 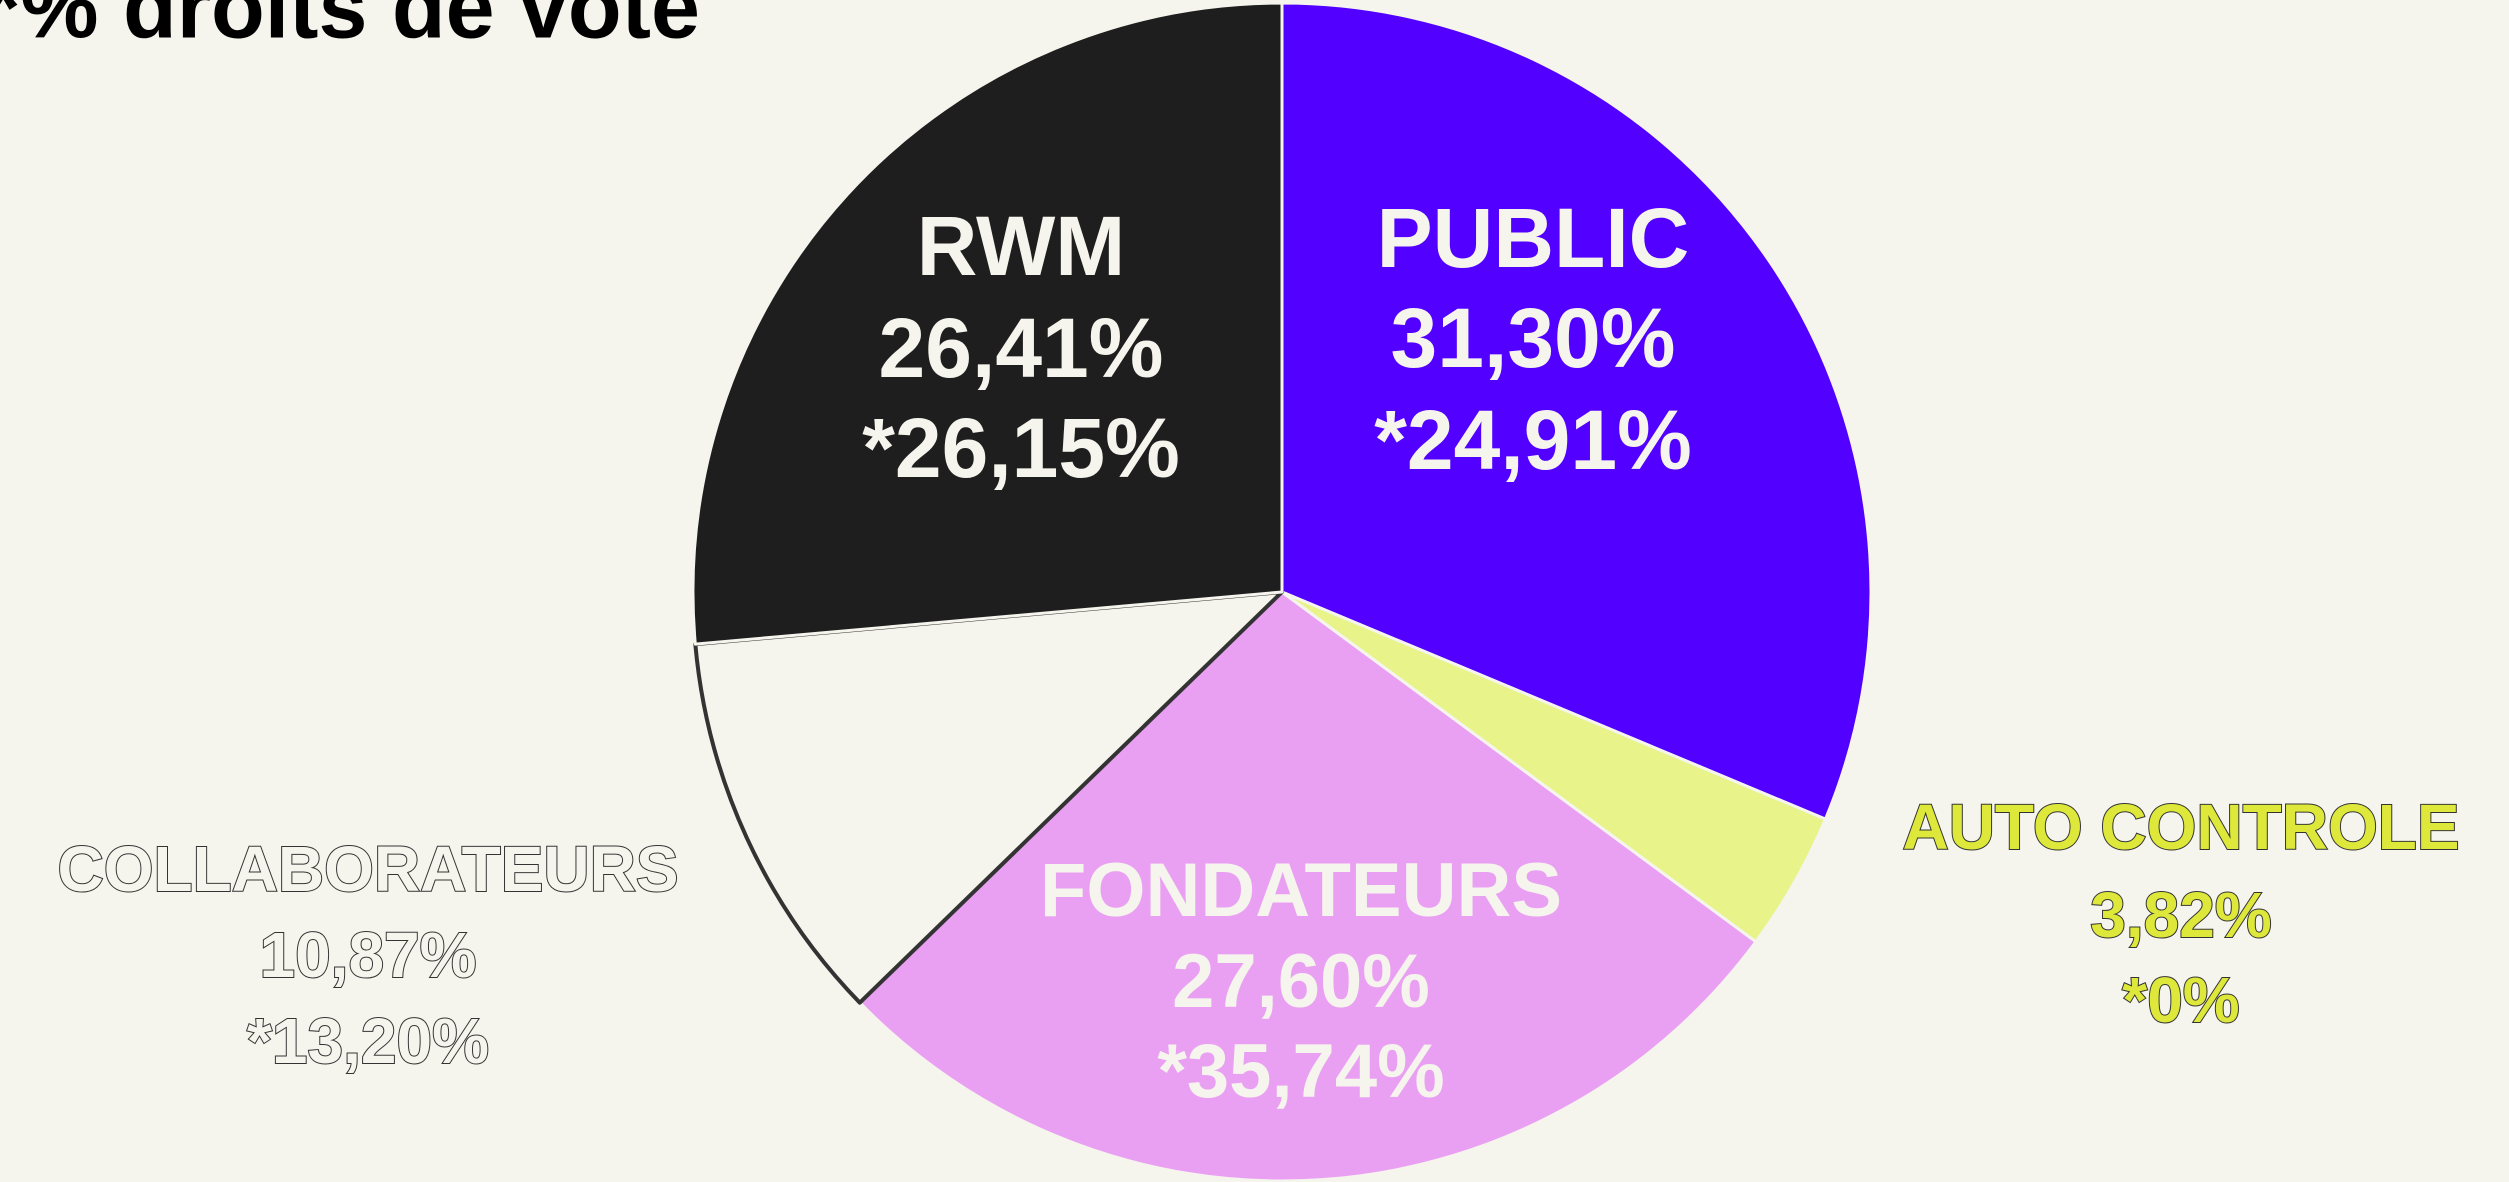 I want to click on slice-value-label: 10,87%, so click(x=367, y=955).